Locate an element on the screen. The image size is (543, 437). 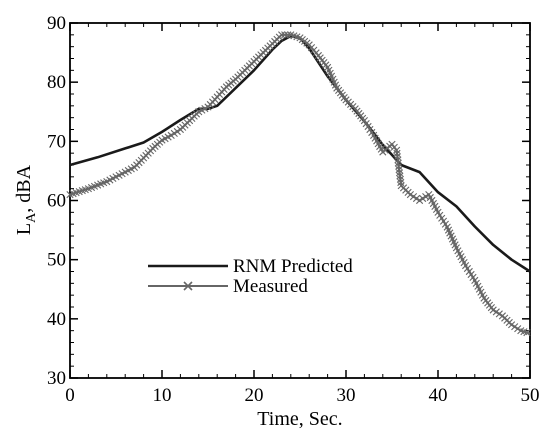
y-axis-label-sub: A is located at coordinates (31, 217).